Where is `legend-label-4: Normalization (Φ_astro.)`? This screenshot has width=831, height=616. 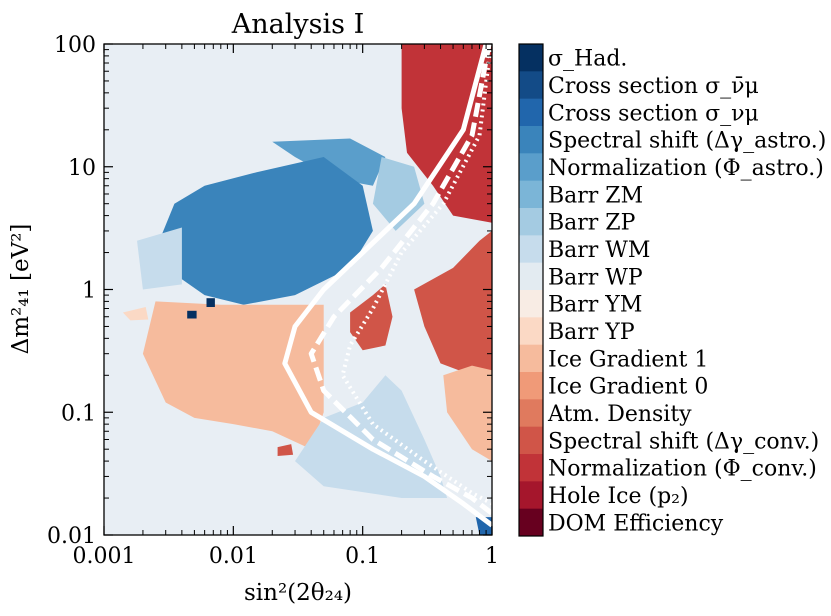
legend-label-4: Normalization (Φ_astro.) is located at coordinates (686, 168).